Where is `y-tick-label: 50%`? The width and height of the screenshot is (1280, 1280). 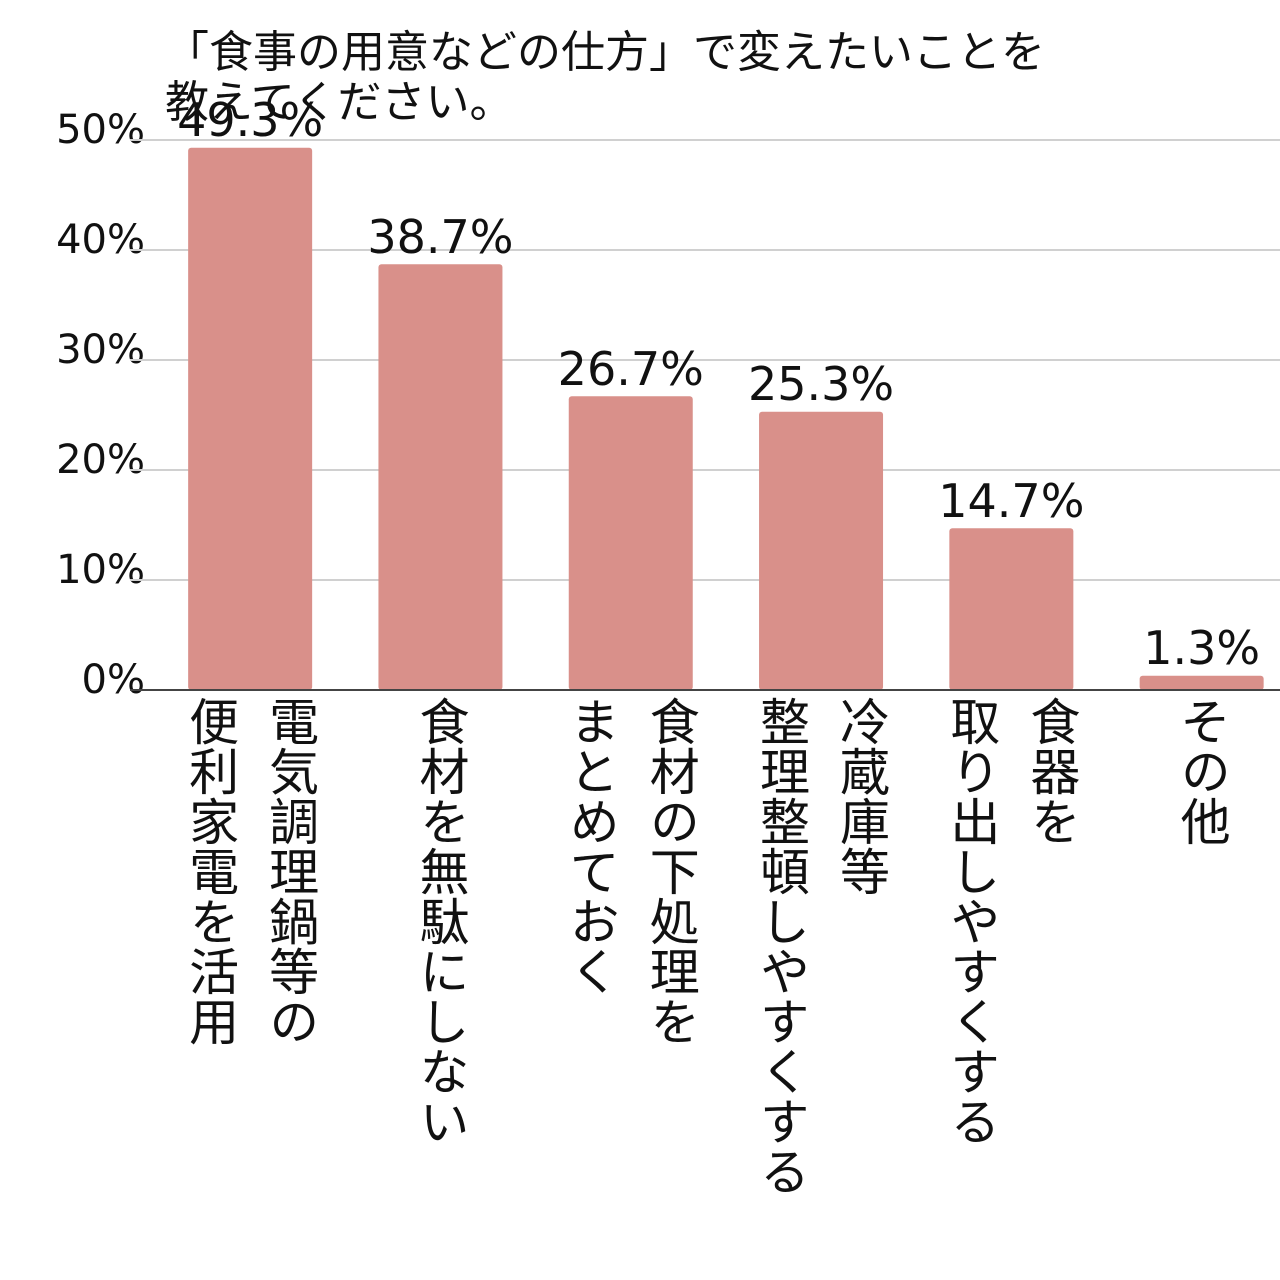
y-tick-label: 50% is located at coordinates (100, 130).